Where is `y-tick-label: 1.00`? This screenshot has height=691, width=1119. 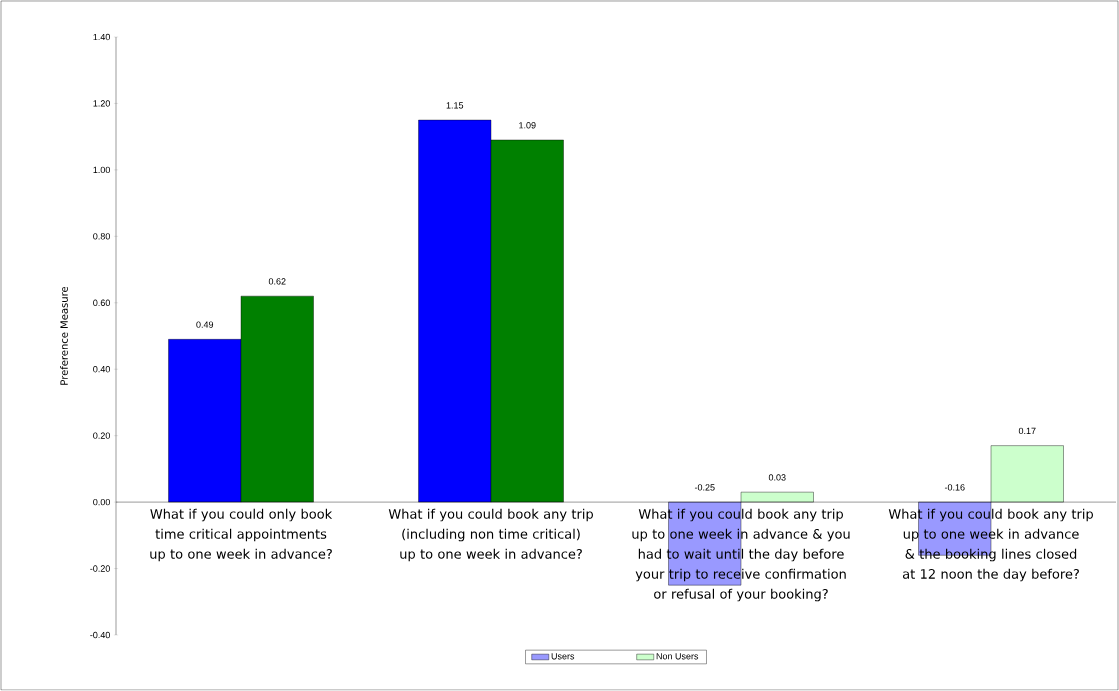 y-tick-label: 1.00 is located at coordinates (101, 170).